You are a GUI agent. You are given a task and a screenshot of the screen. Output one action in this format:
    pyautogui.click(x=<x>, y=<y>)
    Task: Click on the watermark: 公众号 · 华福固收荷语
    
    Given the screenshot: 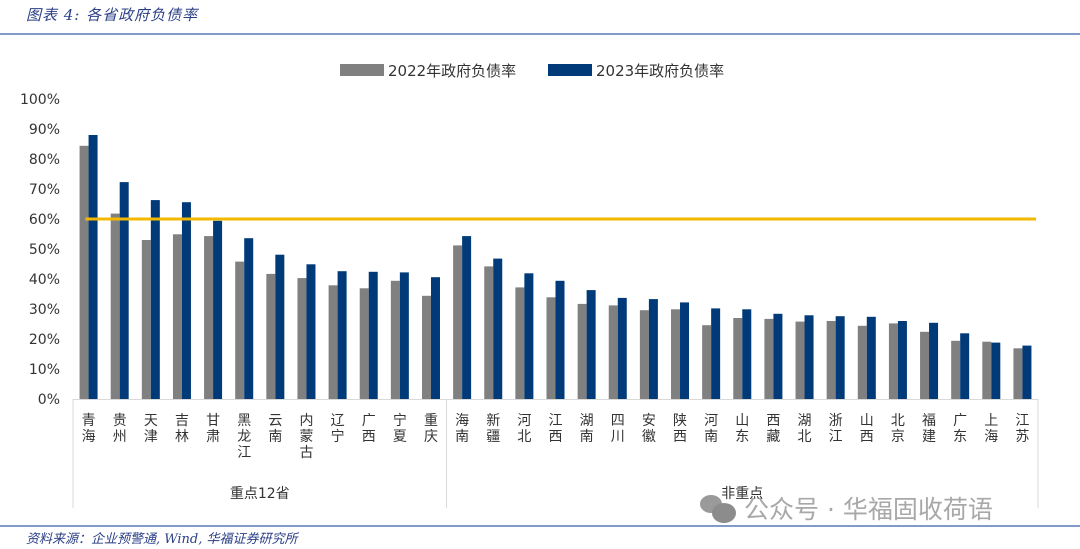 What is the action you would take?
    pyautogui.click(x=846, y=508)
    